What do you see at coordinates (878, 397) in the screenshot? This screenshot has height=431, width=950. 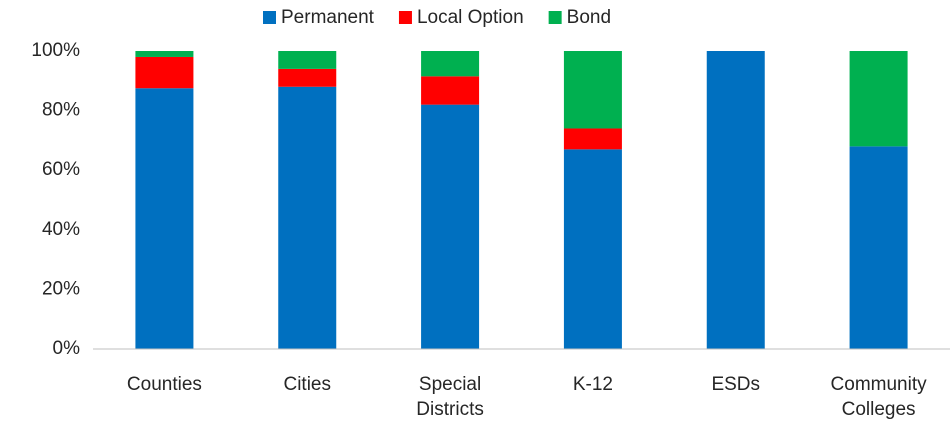 I see `x-tick-label: Community Colleges` at bounding box center [878, 397].